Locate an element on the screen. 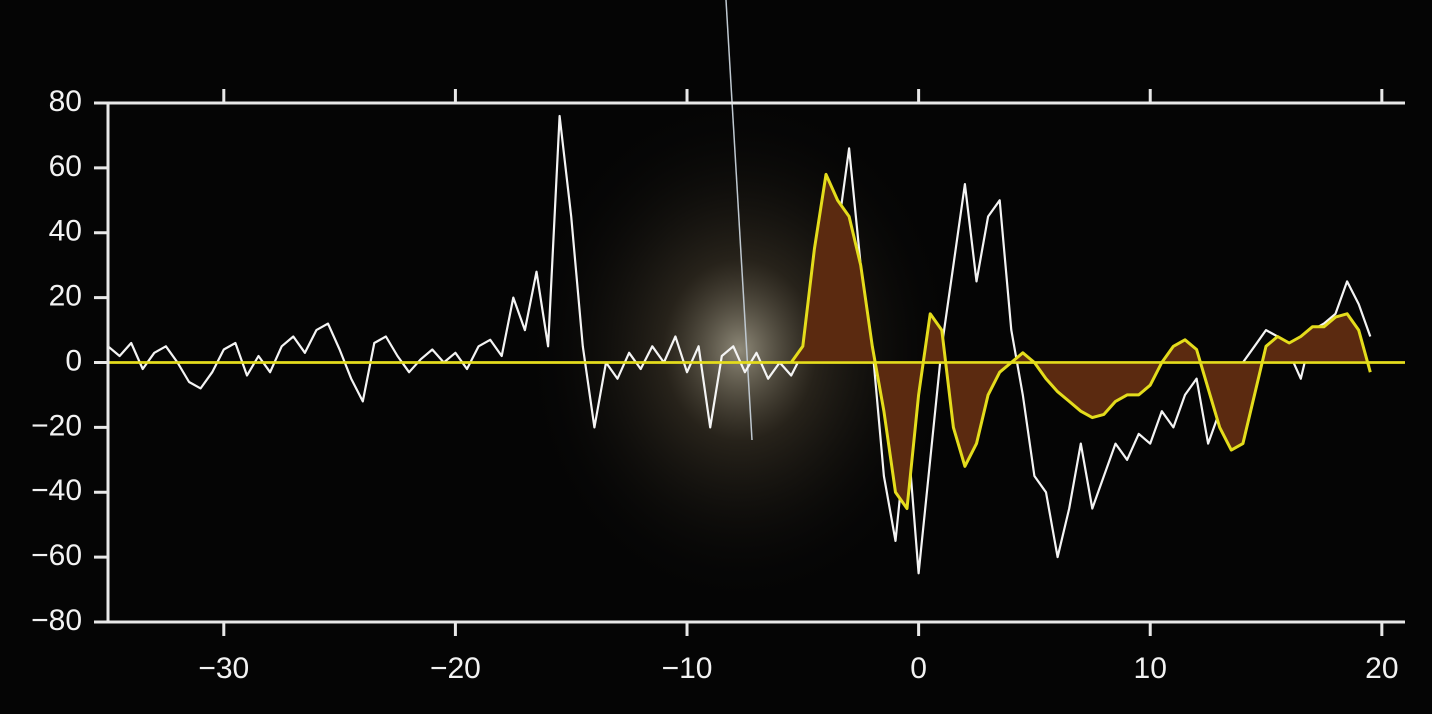 Image resolution: width=1432 pixels, height=714 pixels. y-tick-label: 20 is located at coordinates (65, 296).